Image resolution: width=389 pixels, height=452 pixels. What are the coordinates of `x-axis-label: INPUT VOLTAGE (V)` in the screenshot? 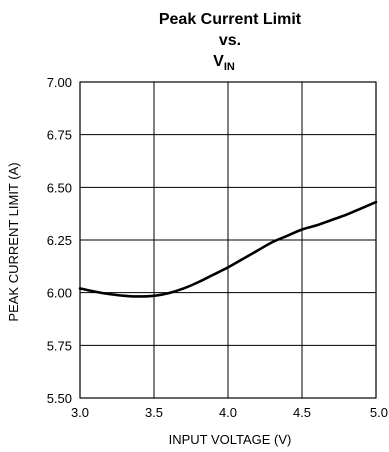 It's located at (230, 439).